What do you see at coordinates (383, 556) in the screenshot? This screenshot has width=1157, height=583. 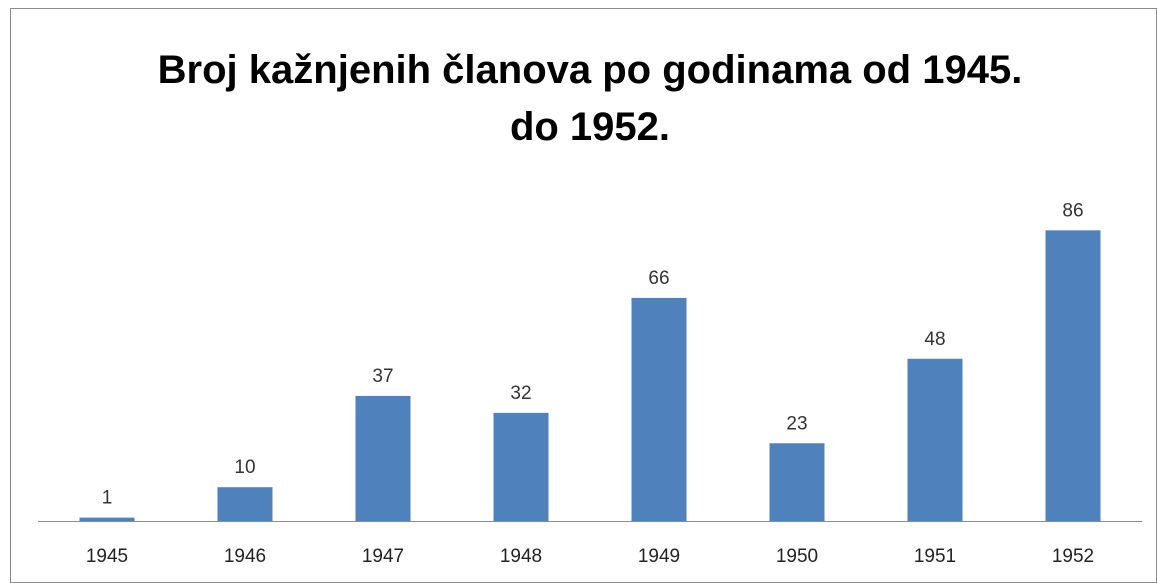 I see `x-tick-label: 1947` at bounding box center [383, 556].